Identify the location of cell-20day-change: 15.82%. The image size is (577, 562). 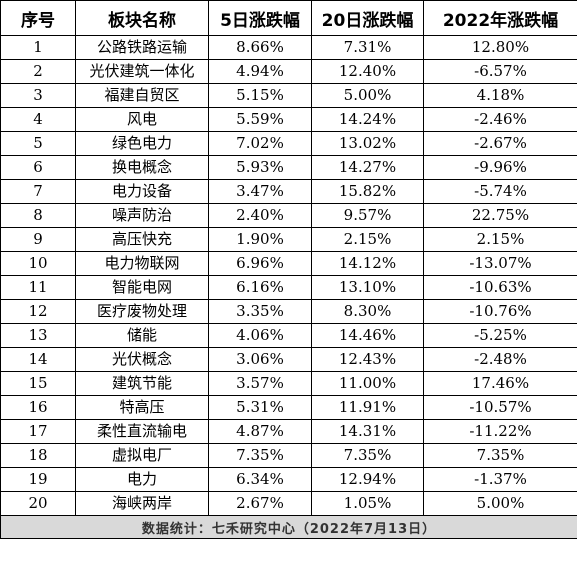
(367, 191).